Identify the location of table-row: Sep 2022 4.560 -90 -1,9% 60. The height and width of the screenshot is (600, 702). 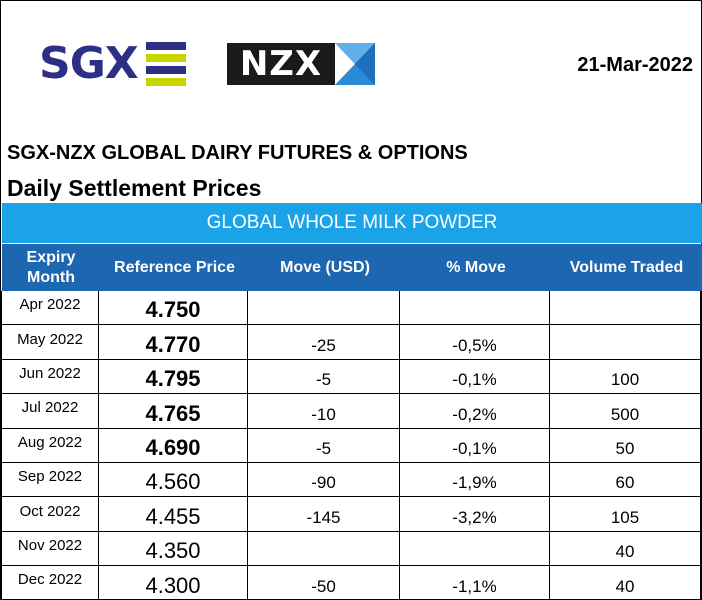
(351, 480).